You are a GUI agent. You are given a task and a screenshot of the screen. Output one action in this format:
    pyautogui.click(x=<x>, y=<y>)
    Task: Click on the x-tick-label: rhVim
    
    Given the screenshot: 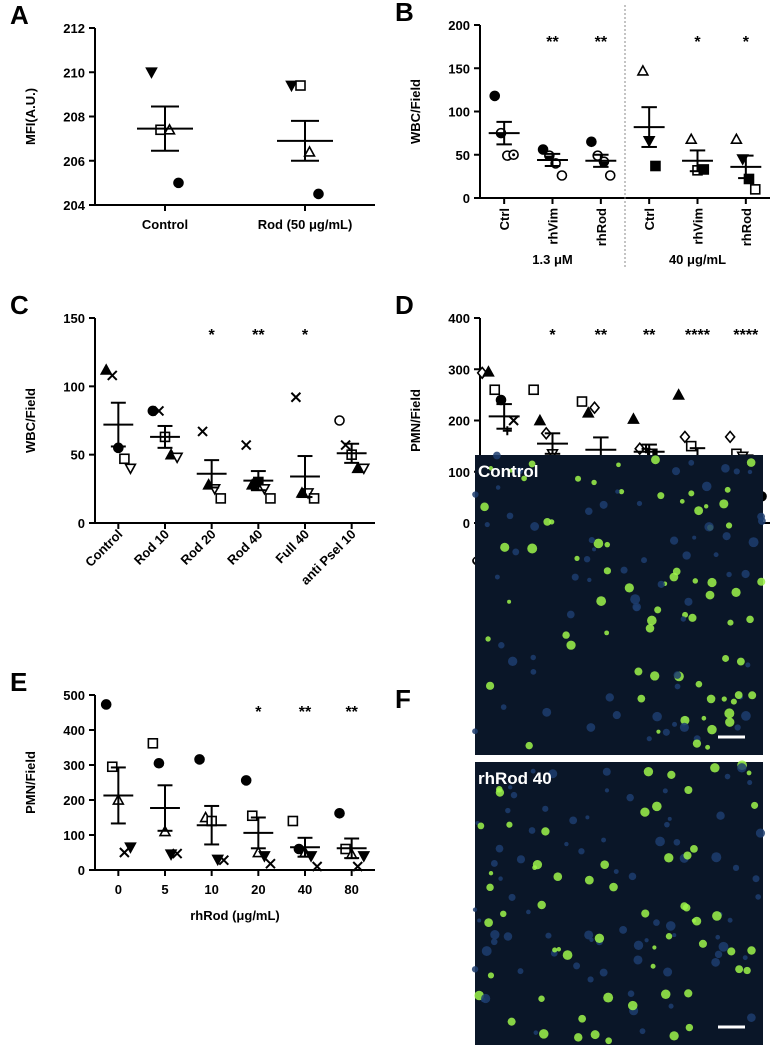 What is the action you would take?
    pyautogui.click(x=698, y=226)
    